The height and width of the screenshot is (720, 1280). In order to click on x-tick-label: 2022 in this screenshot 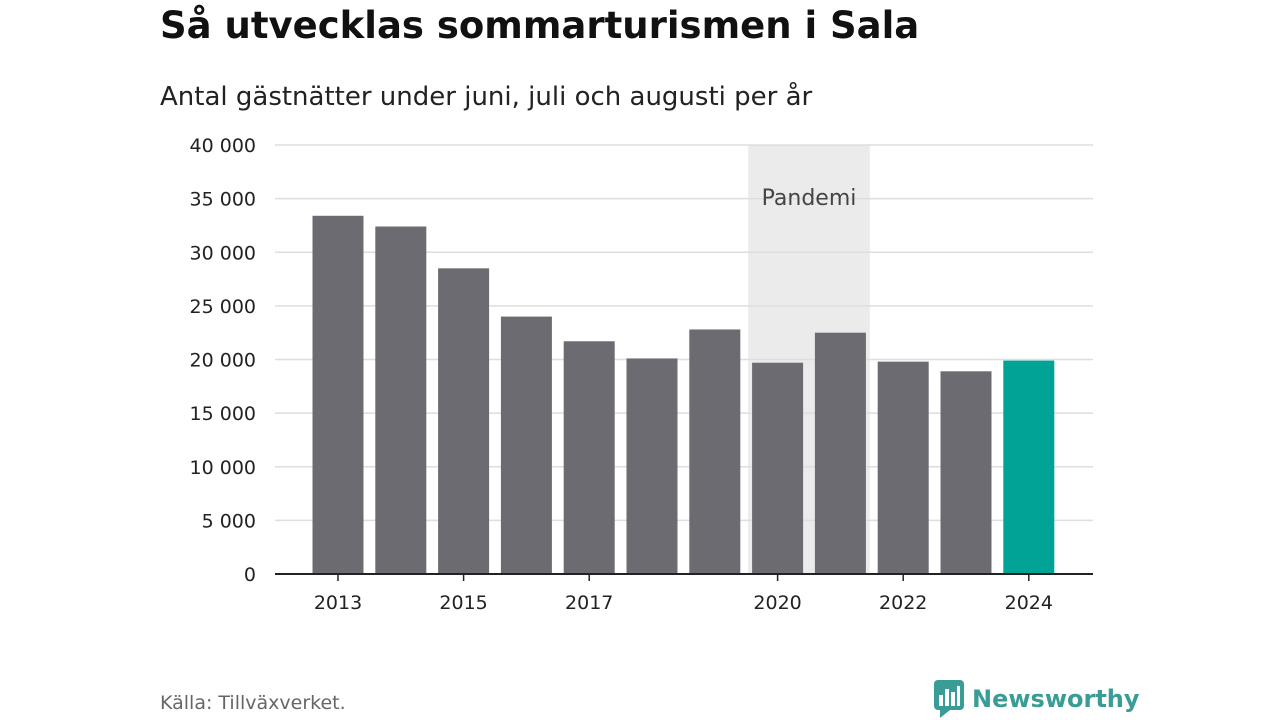, I will do `click(903, 603)`.